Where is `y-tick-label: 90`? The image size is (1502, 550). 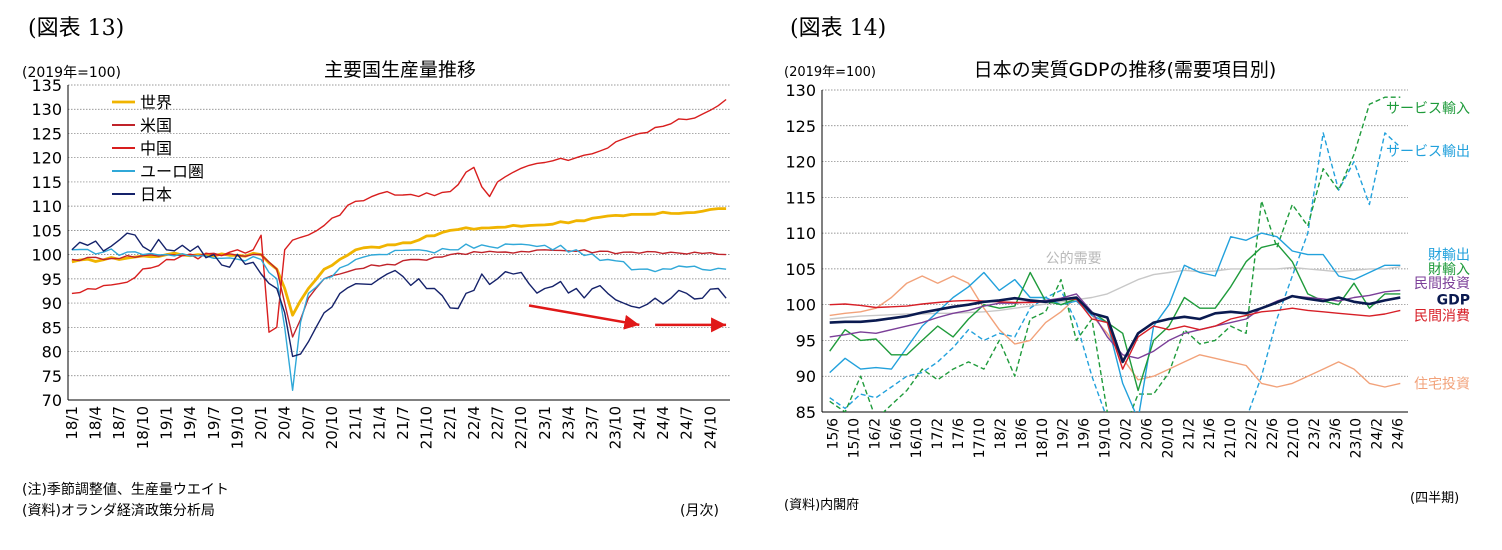
y-tick-label: 90 is located at coordinates (52, 303).